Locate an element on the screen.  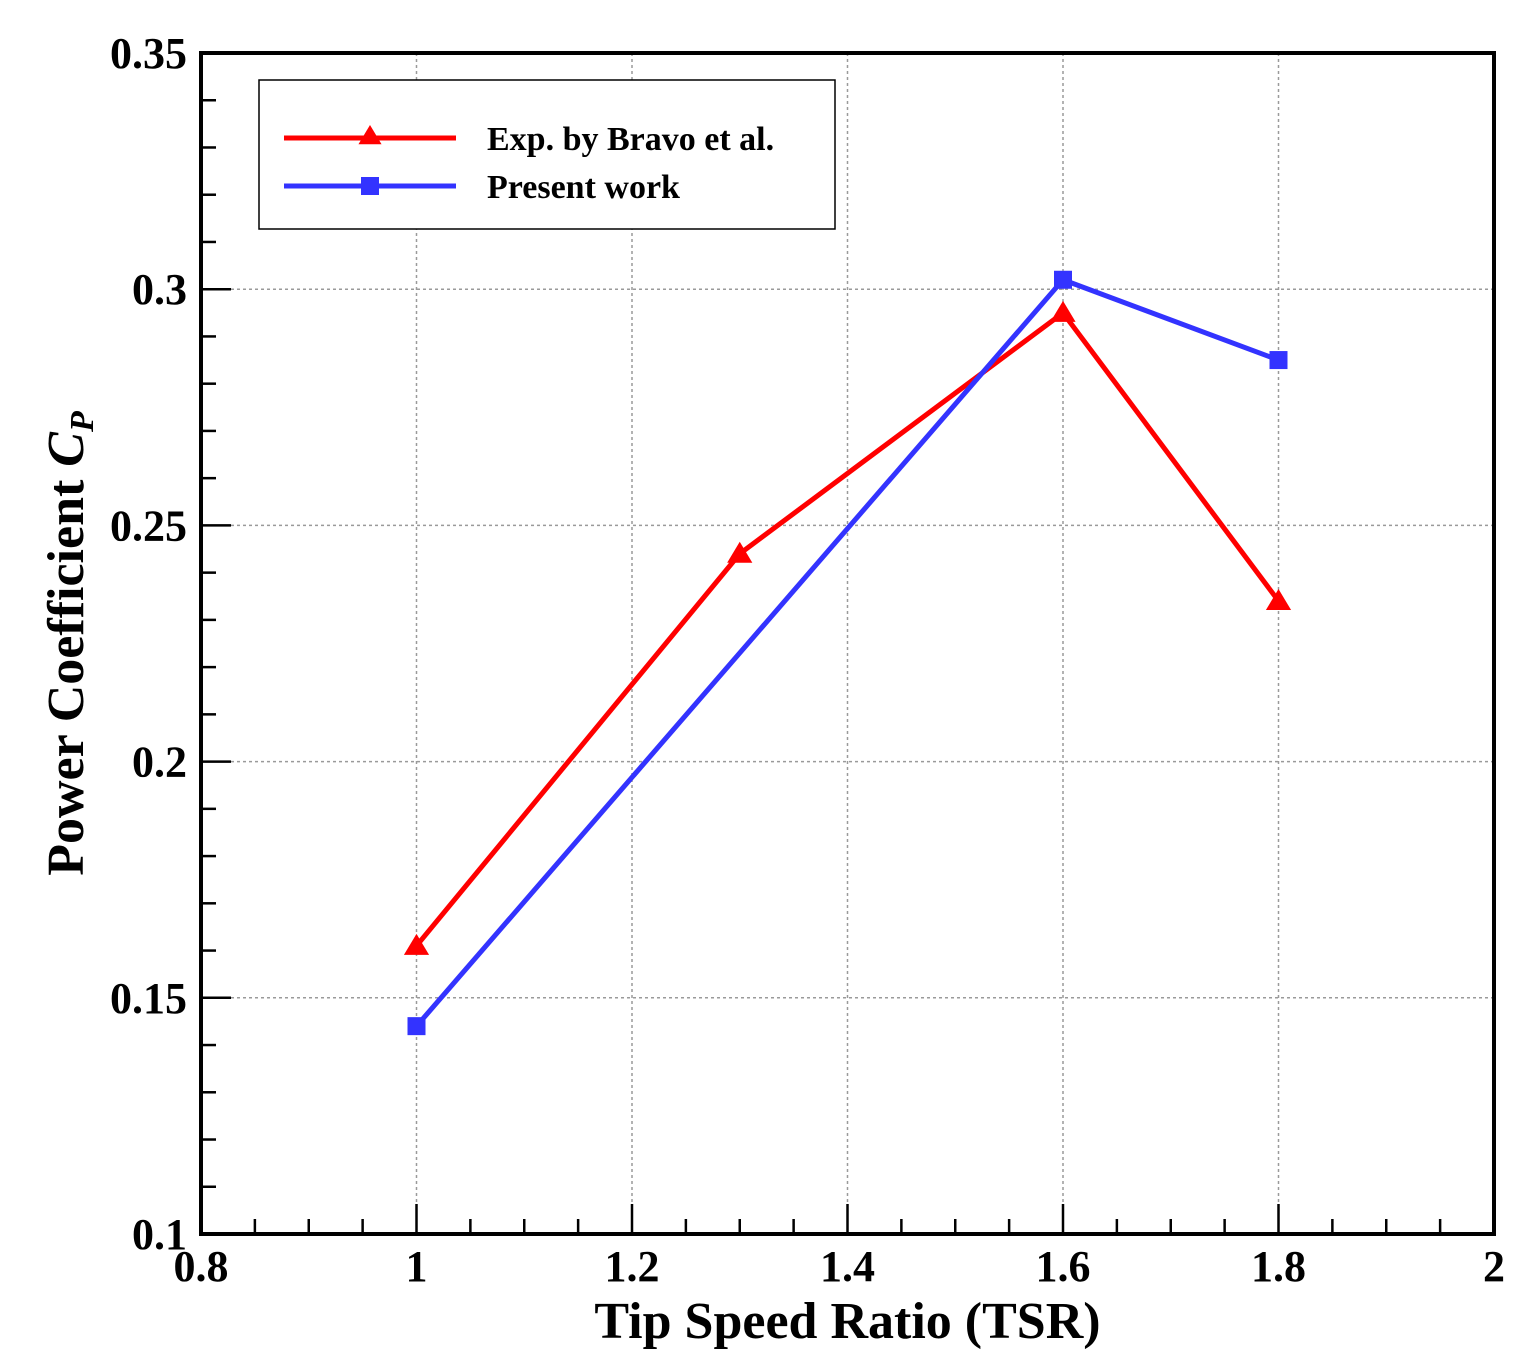
y-tick-labels: 0.1 0.15 0.2 0.25 0.3 0.35 is located at coordinates (148, 644).